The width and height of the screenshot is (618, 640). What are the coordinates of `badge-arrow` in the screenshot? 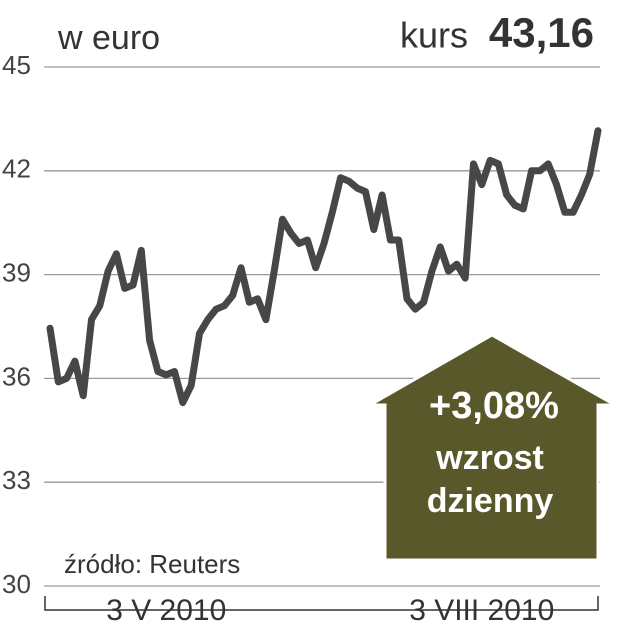 It's located at (491, 447).